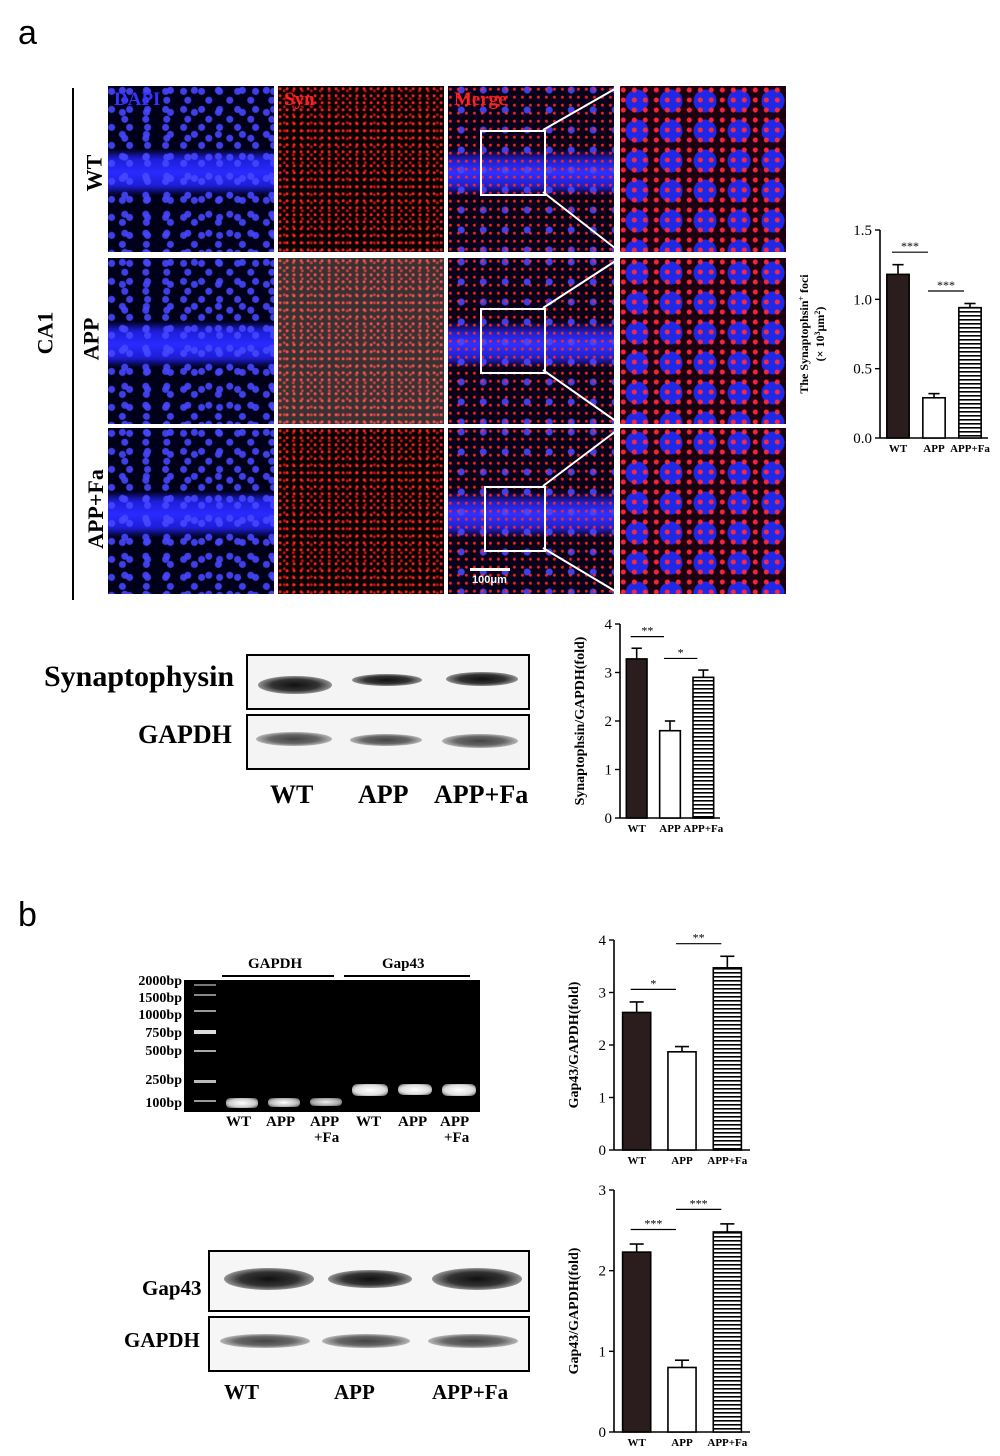  I want to click on gapdh-blot-b, so click(369, 1344).